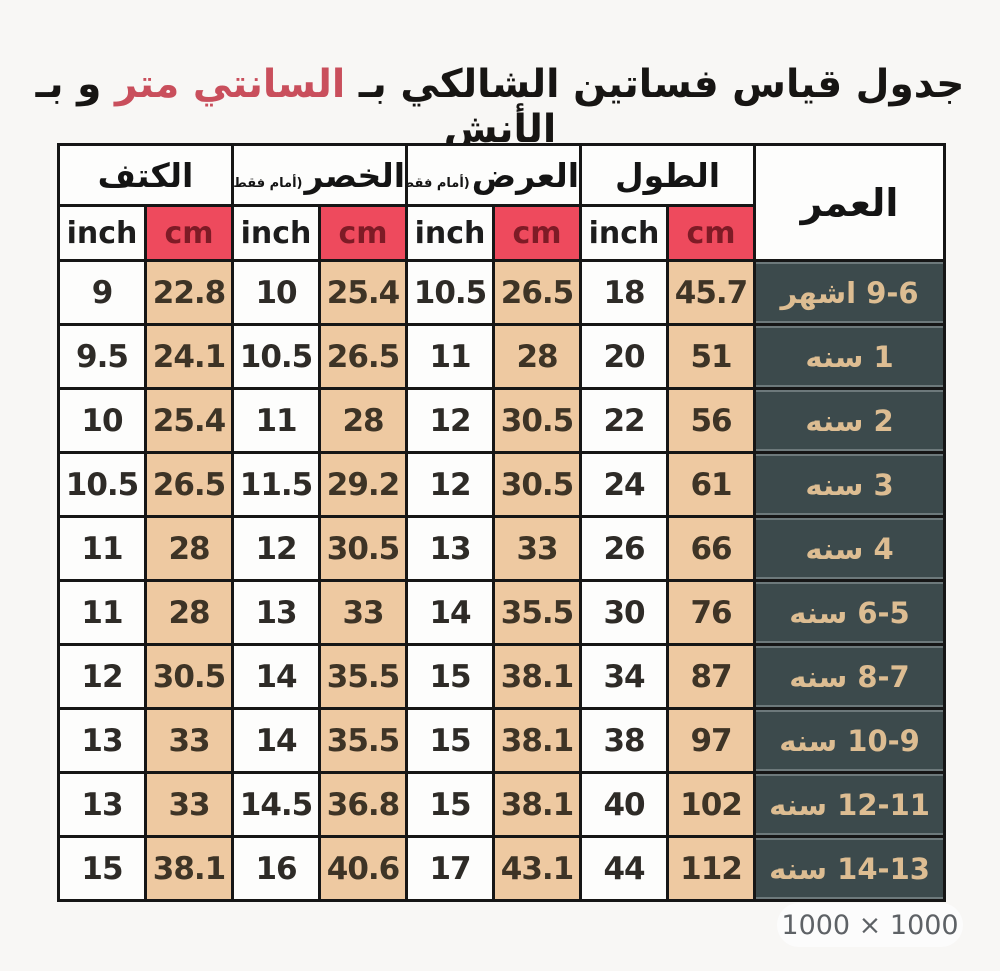 The width and height of the screenshot is (1000, 971). I want to click on cell-length-cm: 76, so click(711, 612).